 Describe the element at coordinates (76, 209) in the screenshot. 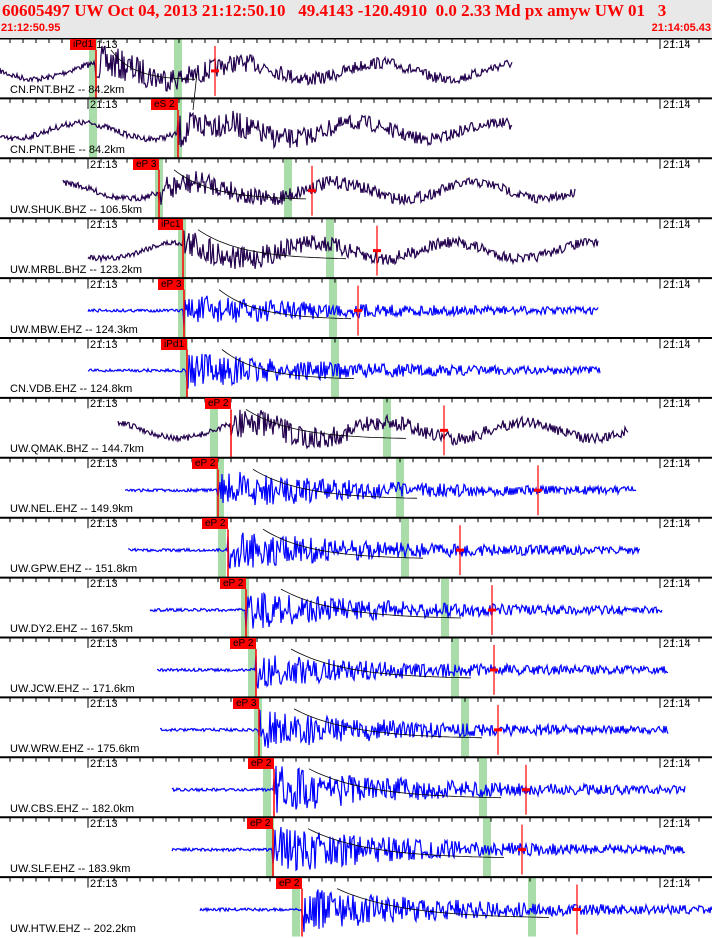

I see `channel-label: UW.SHUK.BHZ -- 106.5km` at that location.